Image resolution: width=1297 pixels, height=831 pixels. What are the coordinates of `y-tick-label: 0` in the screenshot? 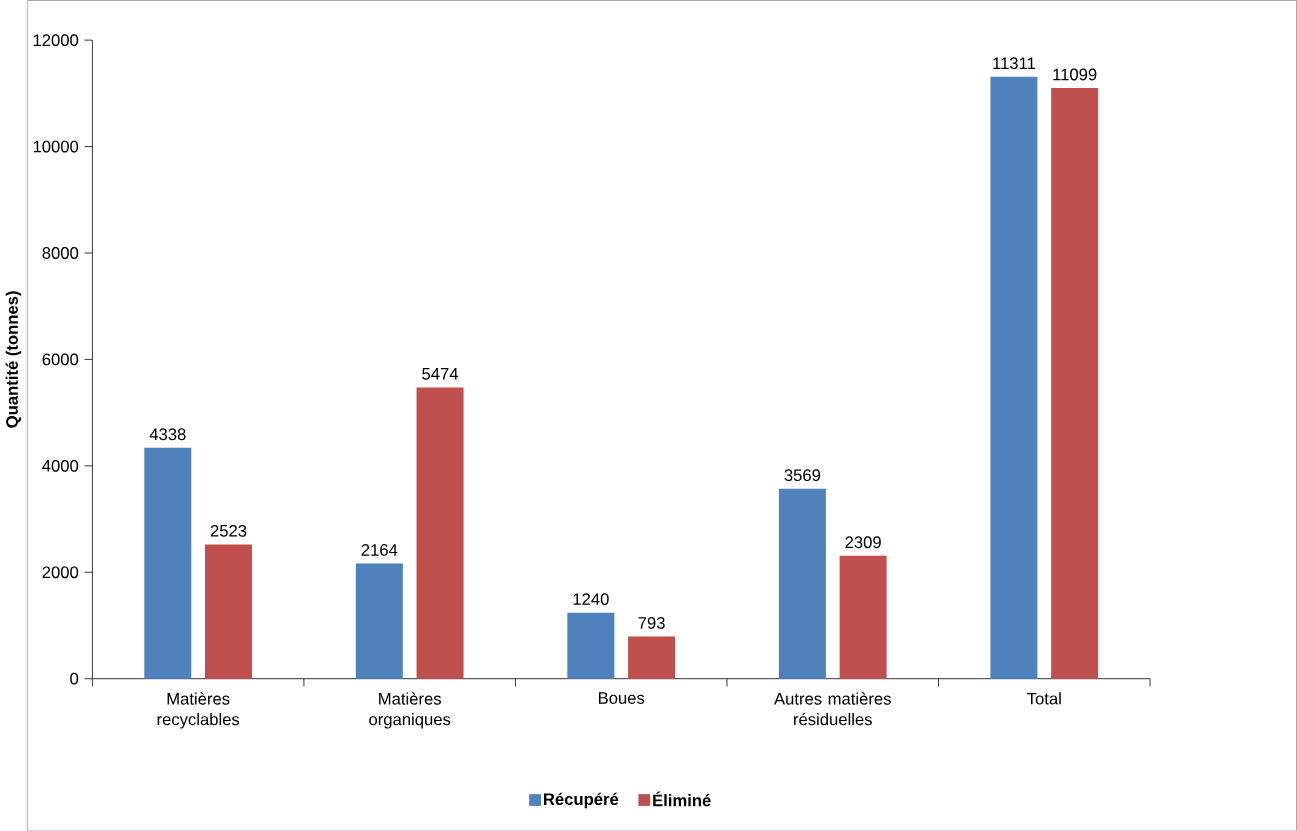 It's located at (74, 678).